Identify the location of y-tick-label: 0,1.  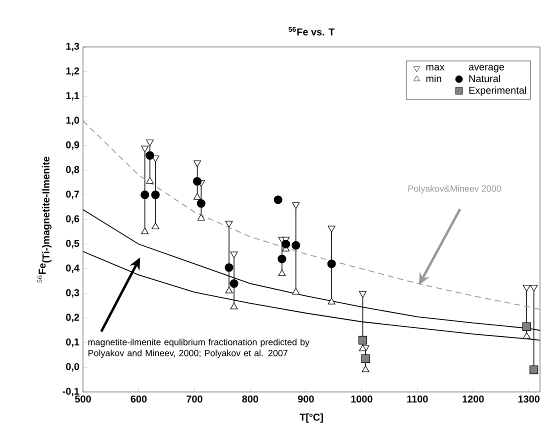
(73, 342).